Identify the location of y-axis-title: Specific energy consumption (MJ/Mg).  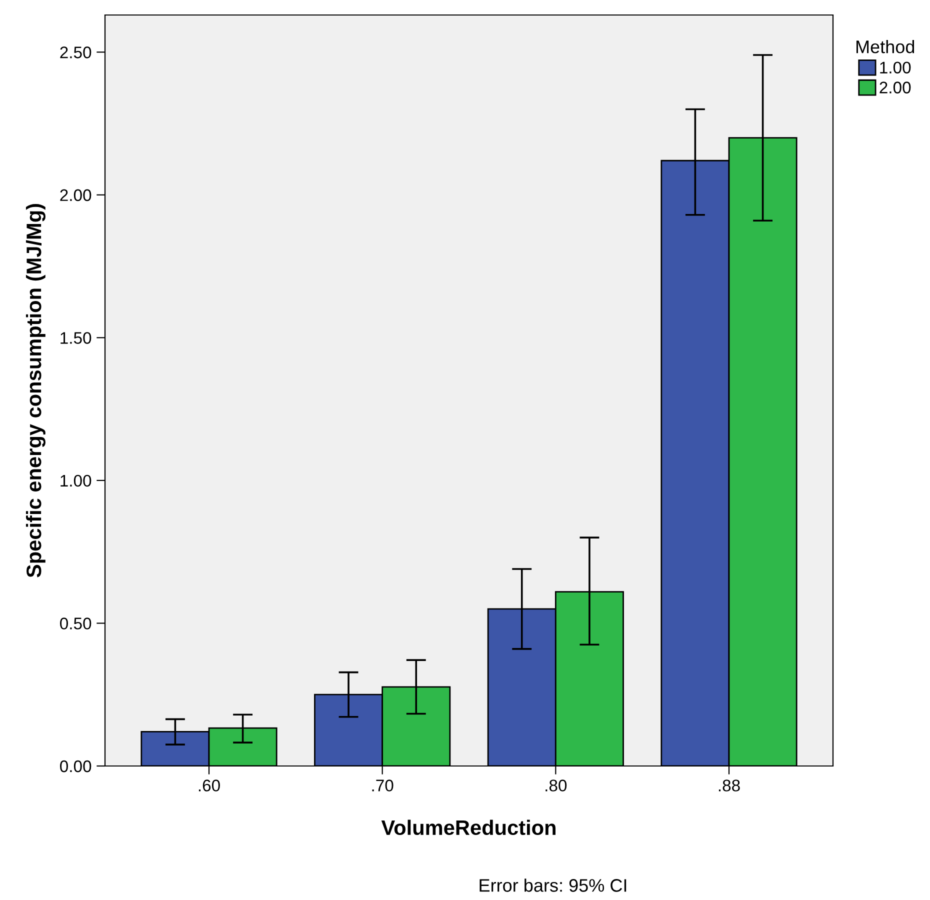
(36, 391).